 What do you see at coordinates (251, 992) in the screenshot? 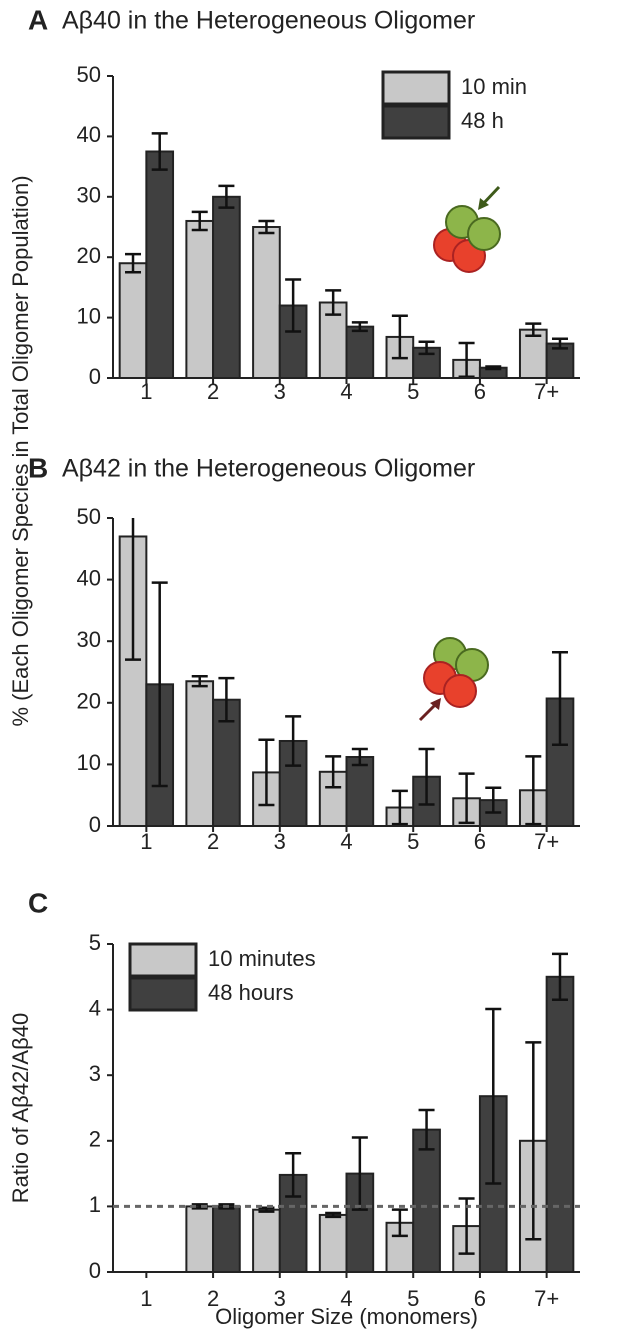
I see `legend-label: 48 hours` at bounding box center [251, 992].